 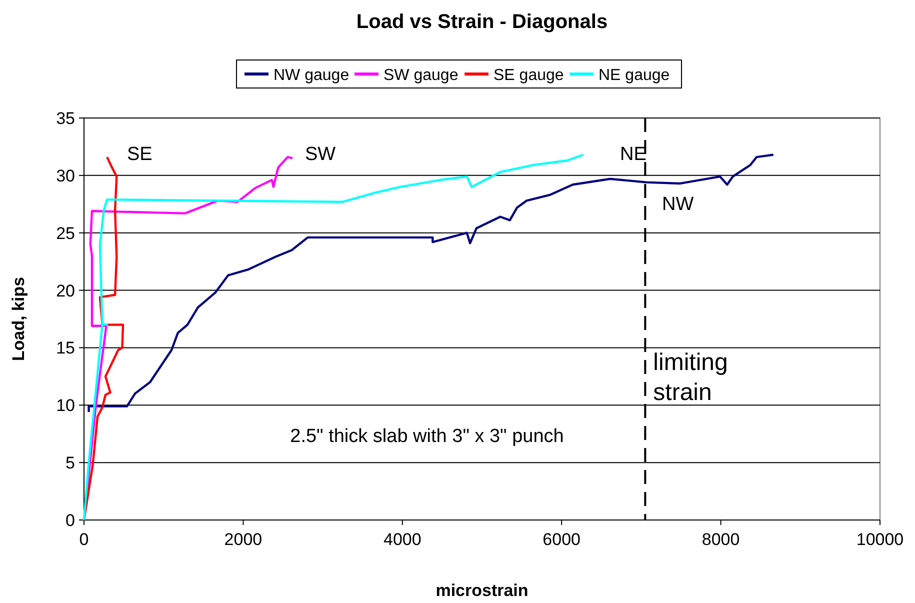 What do you see at coordinates (427, 436) in the screenshot?
I see `annotation: 2.5" thick slab with 3" x 3" punch` at bounding box center [427, 436].